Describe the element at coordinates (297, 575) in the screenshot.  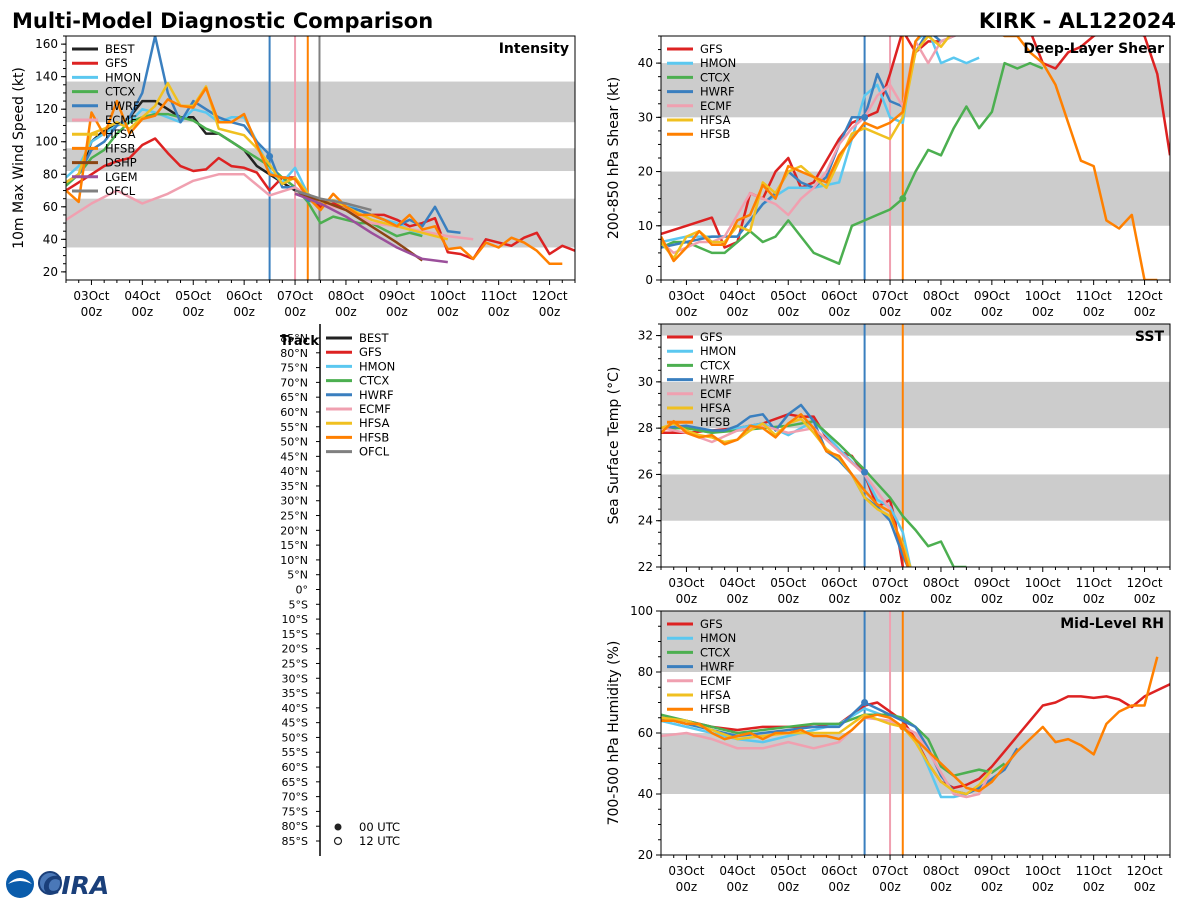
I see `lat-label: 5°N` at that location.